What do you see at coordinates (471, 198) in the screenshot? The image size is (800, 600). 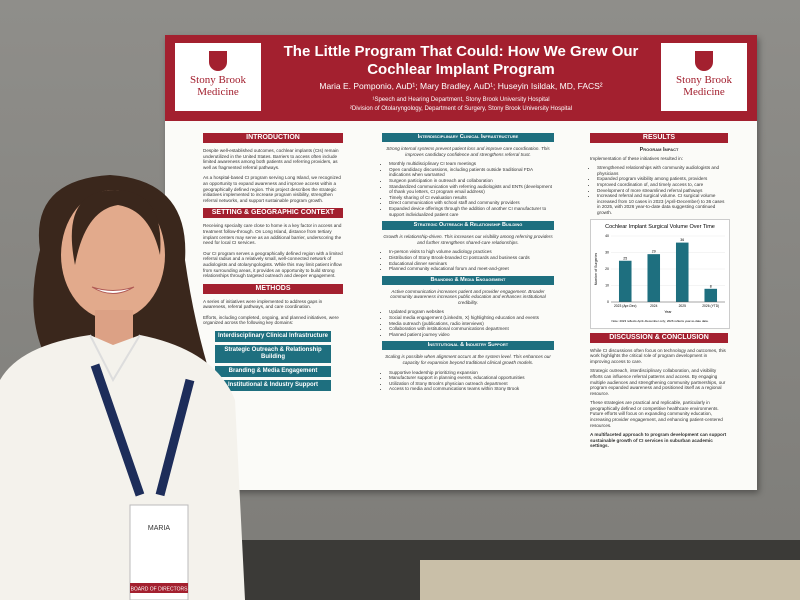 I see `bullet: Timely sharing of CI evaluation results` at bounding box center [471, 198].